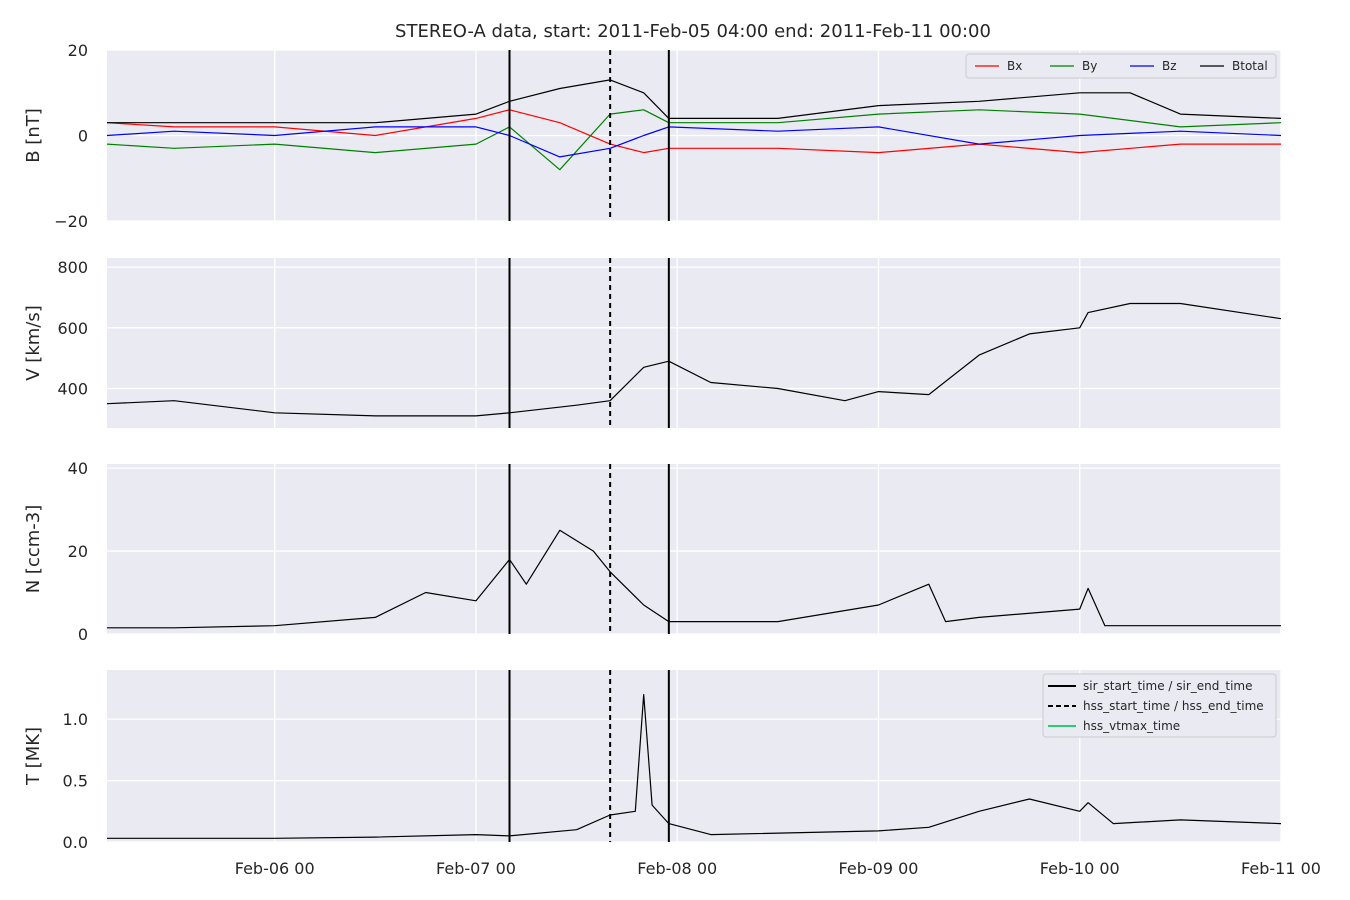 This screenshot has width=1350, height=900. I want to click on panel-t-ytick-label: 0.0, so click(75, 842).